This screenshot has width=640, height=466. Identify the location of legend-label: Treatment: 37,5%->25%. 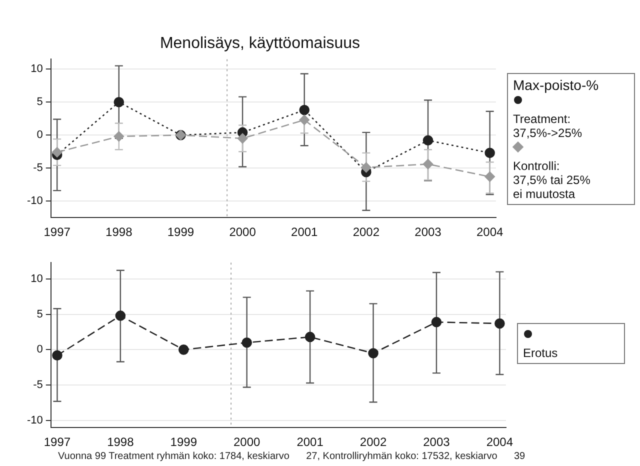
(548, 126).